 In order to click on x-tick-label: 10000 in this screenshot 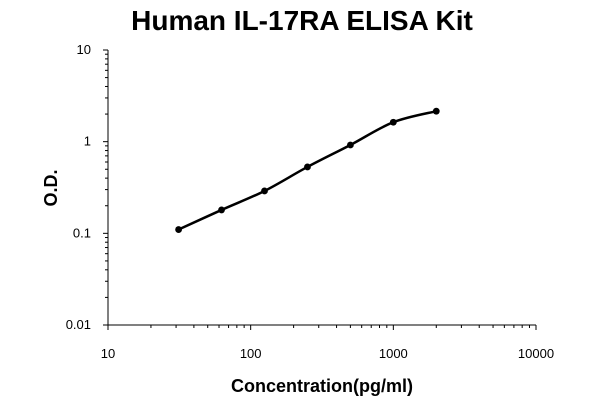, I will do `click(536, 353)`.